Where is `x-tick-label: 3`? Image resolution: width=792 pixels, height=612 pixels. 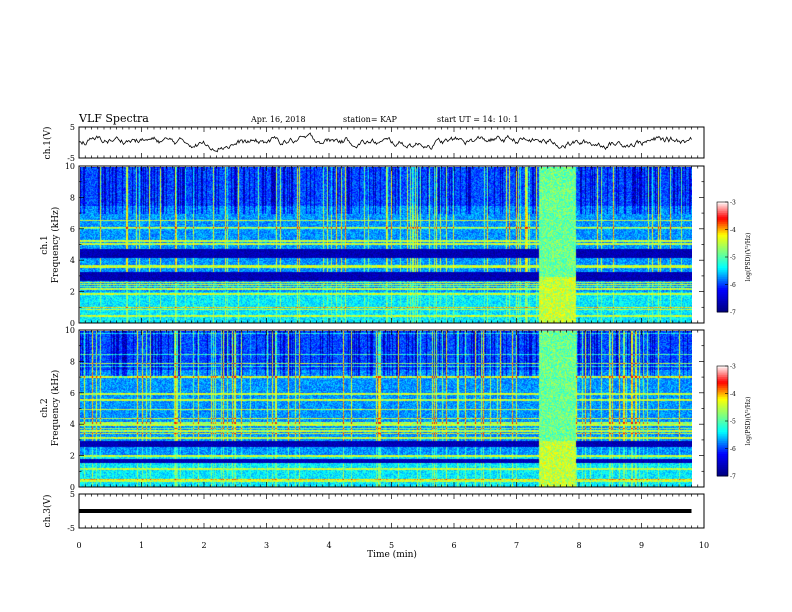 x-tick-label: 3 is located at coordinates (266, 545).